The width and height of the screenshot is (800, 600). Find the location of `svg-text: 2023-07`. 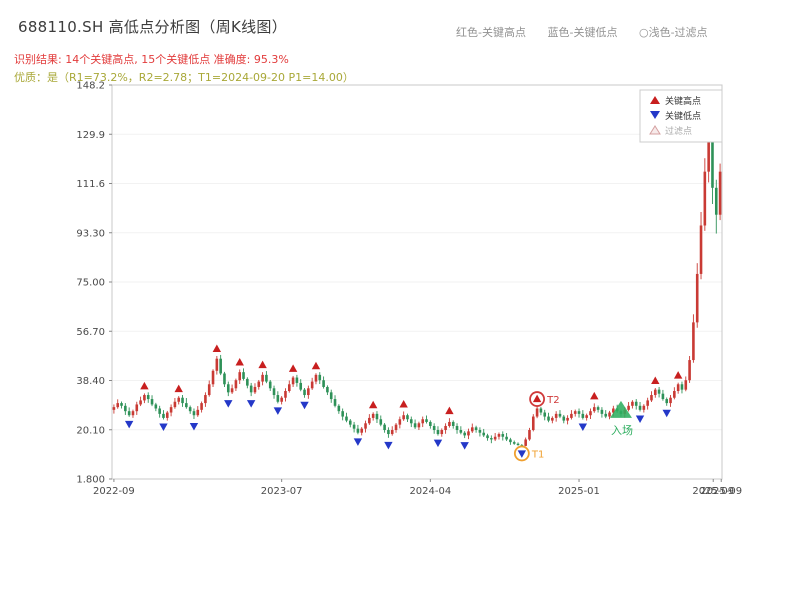

svg-text: 2023-07 is located at coordinates (282, 491).